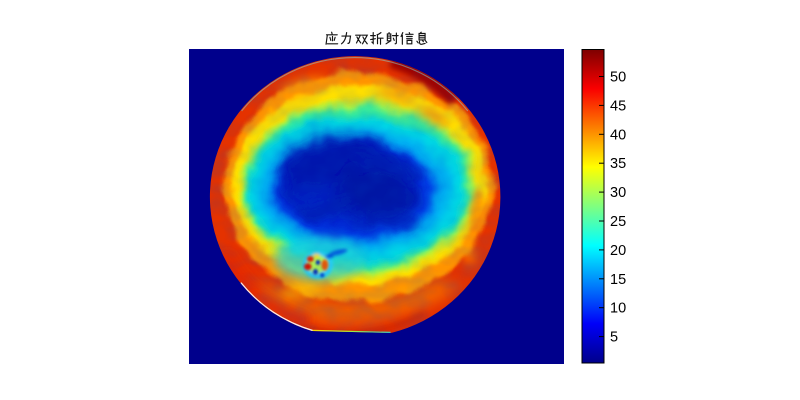 Image resolution: width=800 pixels, height=400 pixels. I want to click on svg-text: 30, so click(618, 193).